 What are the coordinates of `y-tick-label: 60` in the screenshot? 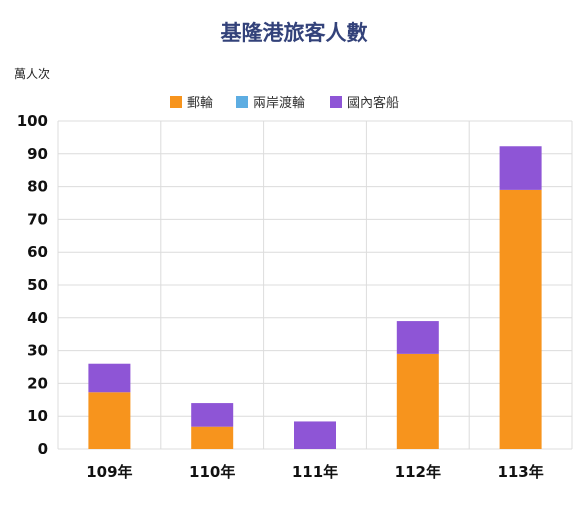 It's located at (37, 252).